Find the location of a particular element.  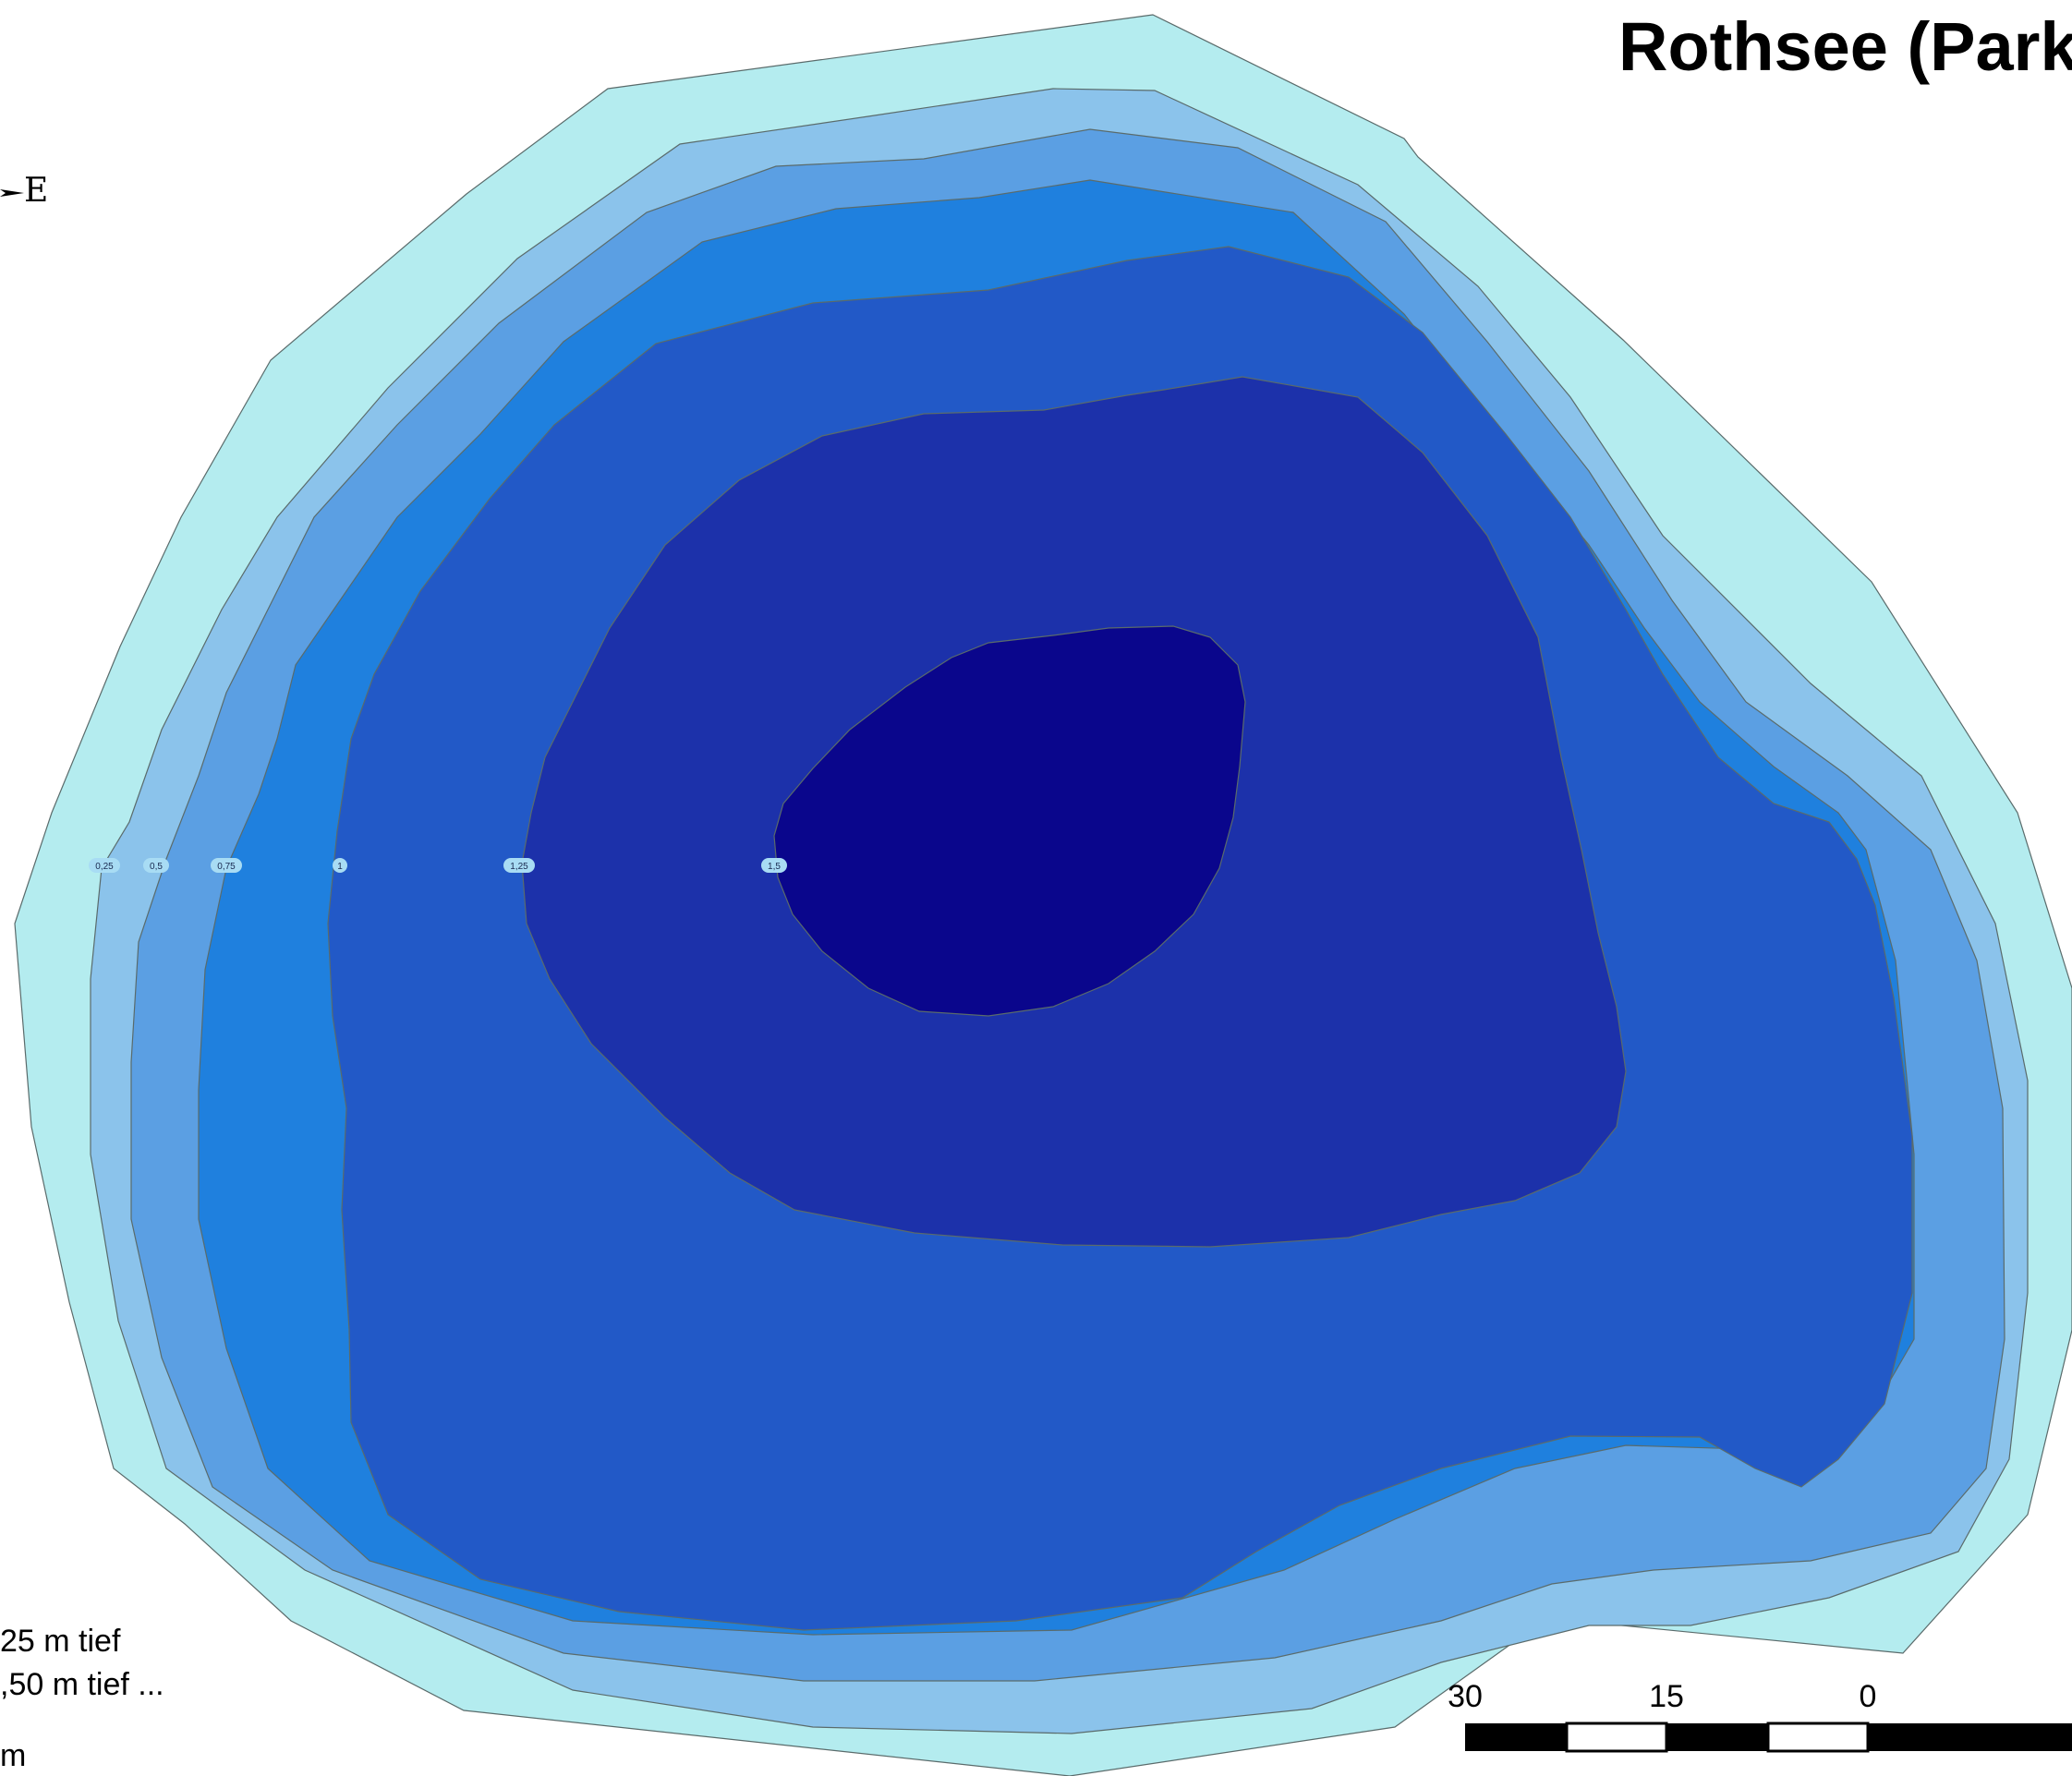

scale-bar is located at coordinates (1769, 1737).